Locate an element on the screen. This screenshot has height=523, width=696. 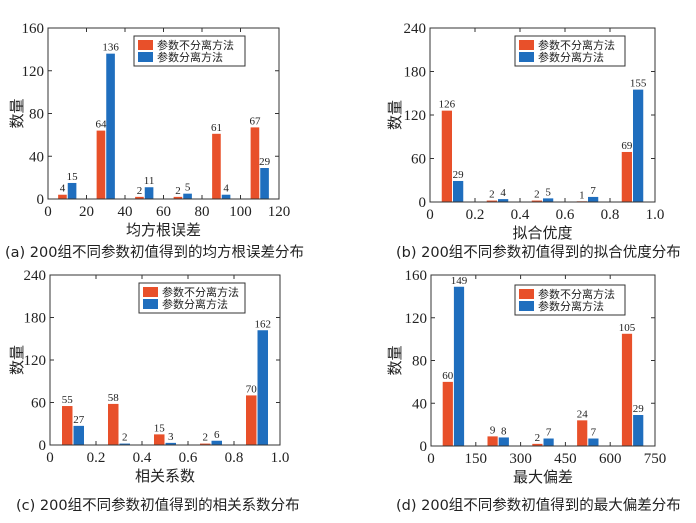
data-label: 11 is located at coordinates (149, 181).